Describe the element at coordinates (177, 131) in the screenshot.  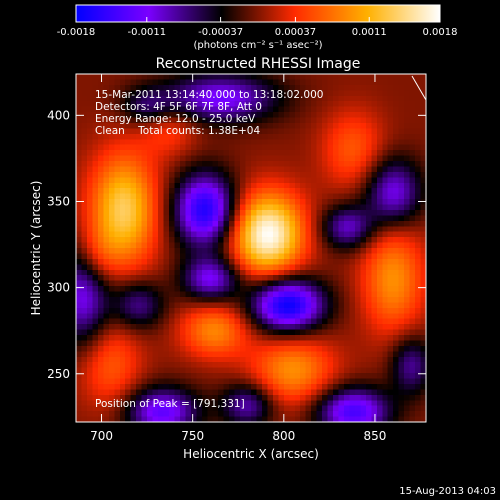
I see `info-line-clean: Clean Total counts: 1.38E+04` at that location.